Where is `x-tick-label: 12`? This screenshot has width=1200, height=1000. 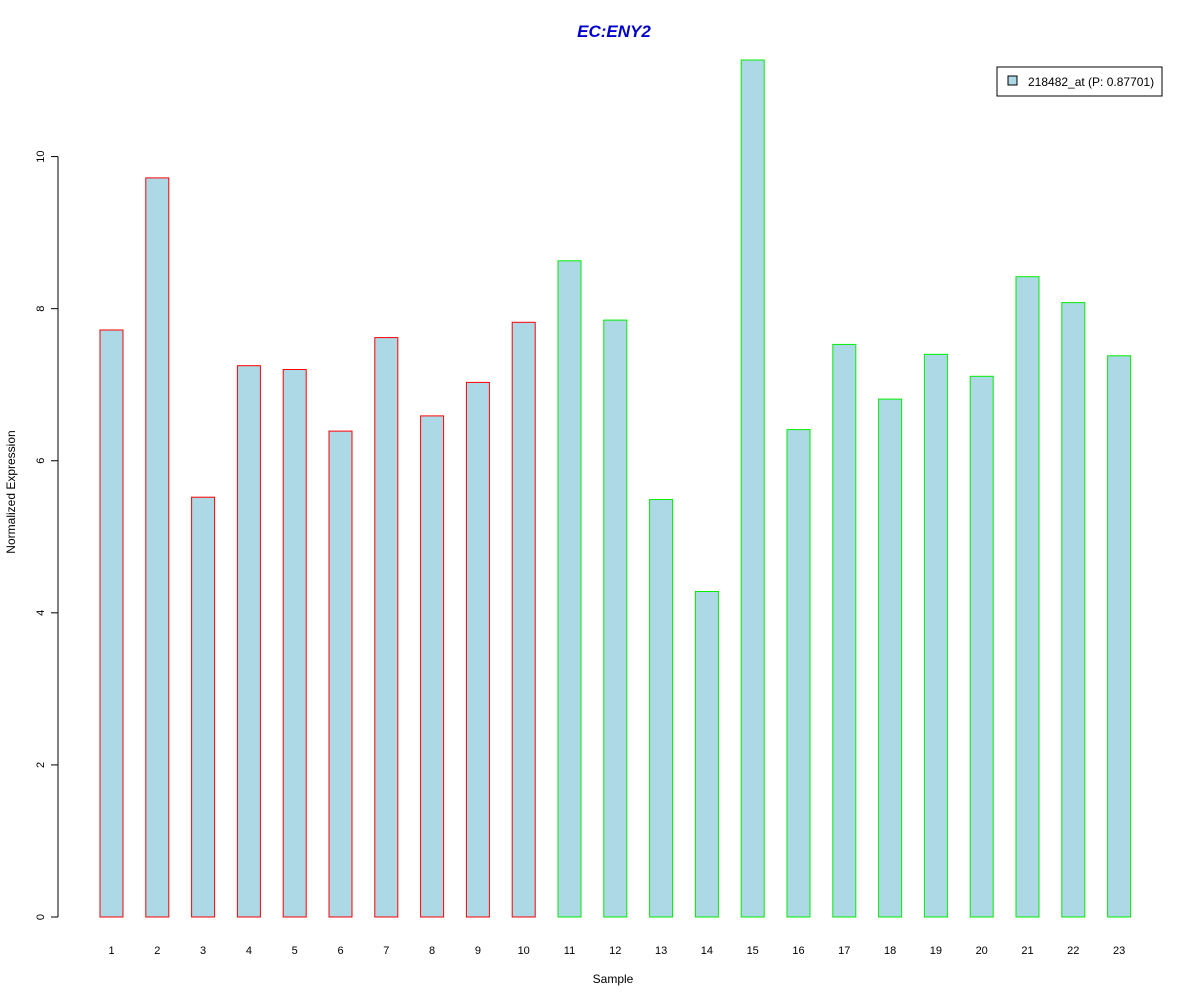
x-tick-label: 12 is located at coordinates (615, 951).